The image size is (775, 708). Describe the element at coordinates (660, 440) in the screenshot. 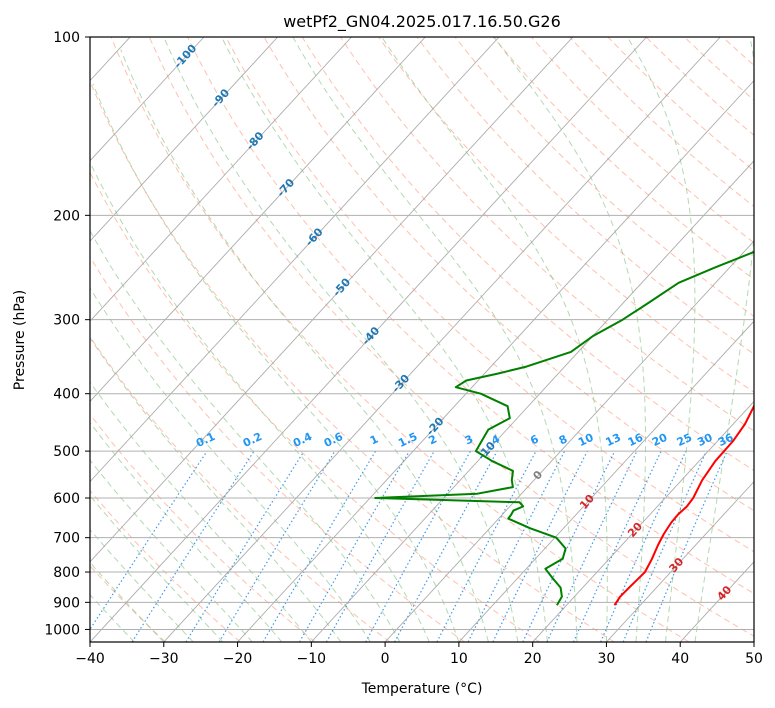

I see `mixing-ratio-label: 20` at that location.